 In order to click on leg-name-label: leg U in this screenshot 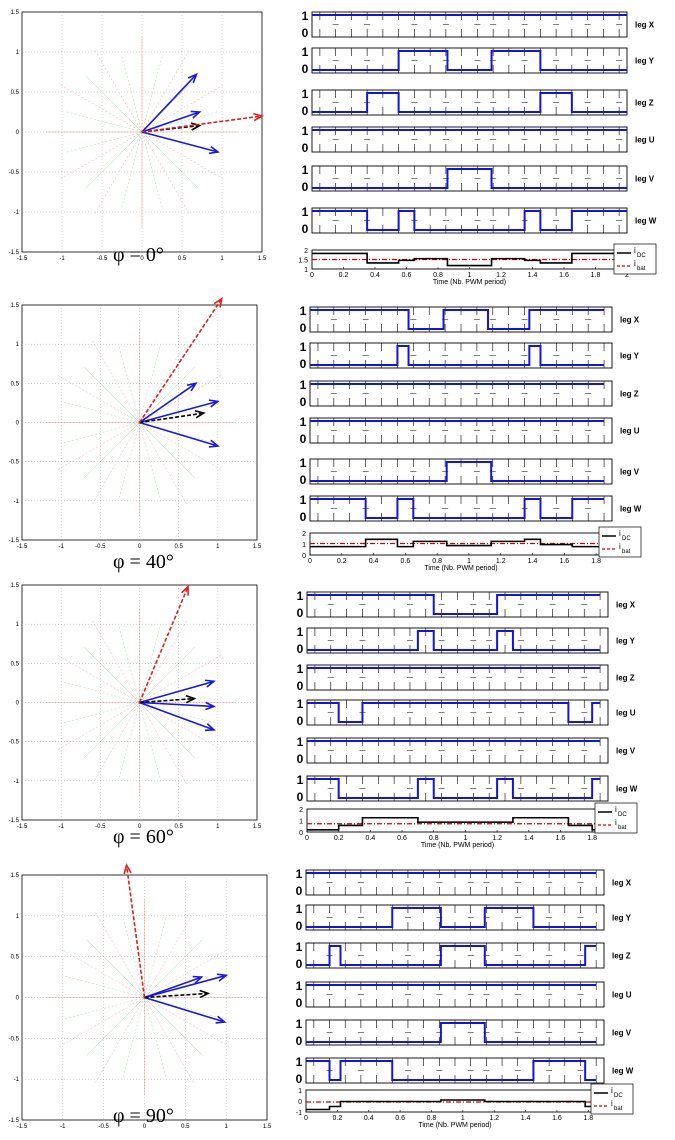, I will do `click(630, 431)`.